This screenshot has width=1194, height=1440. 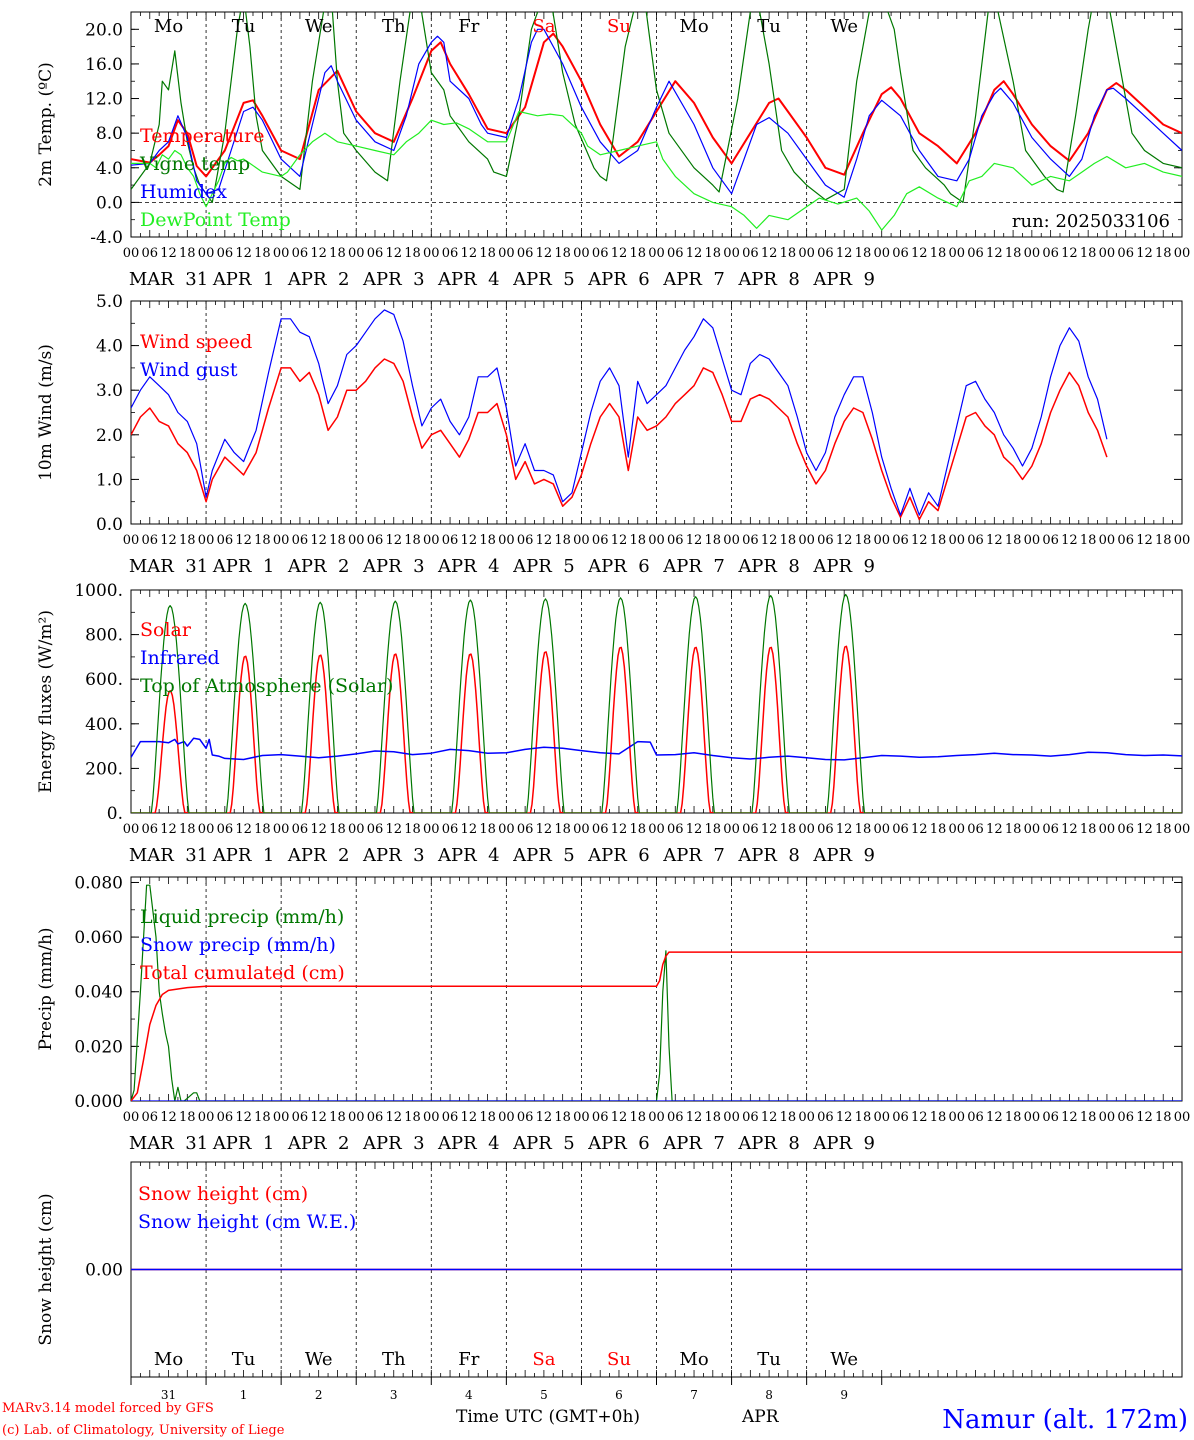 What do you see at coordinates (168, 1395) in the screenshot?
I see `day-number: 31` at bounding box center [168, 1395].